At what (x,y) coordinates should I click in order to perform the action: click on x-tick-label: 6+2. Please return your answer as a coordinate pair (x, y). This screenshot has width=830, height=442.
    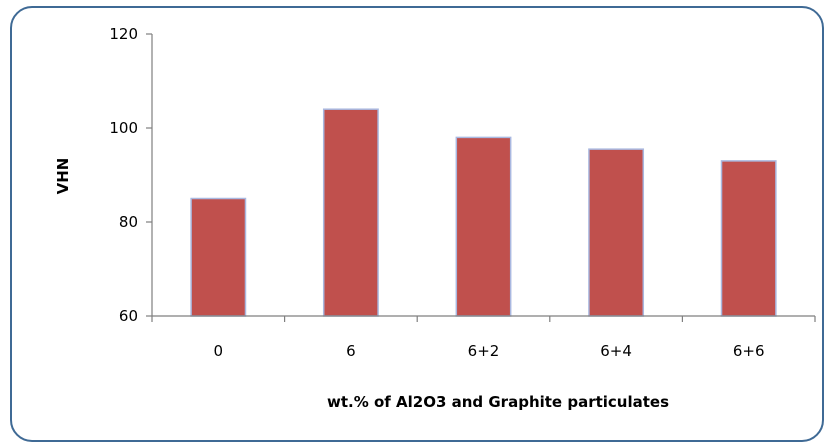
    Looking at the image, I should click on (484, 351).